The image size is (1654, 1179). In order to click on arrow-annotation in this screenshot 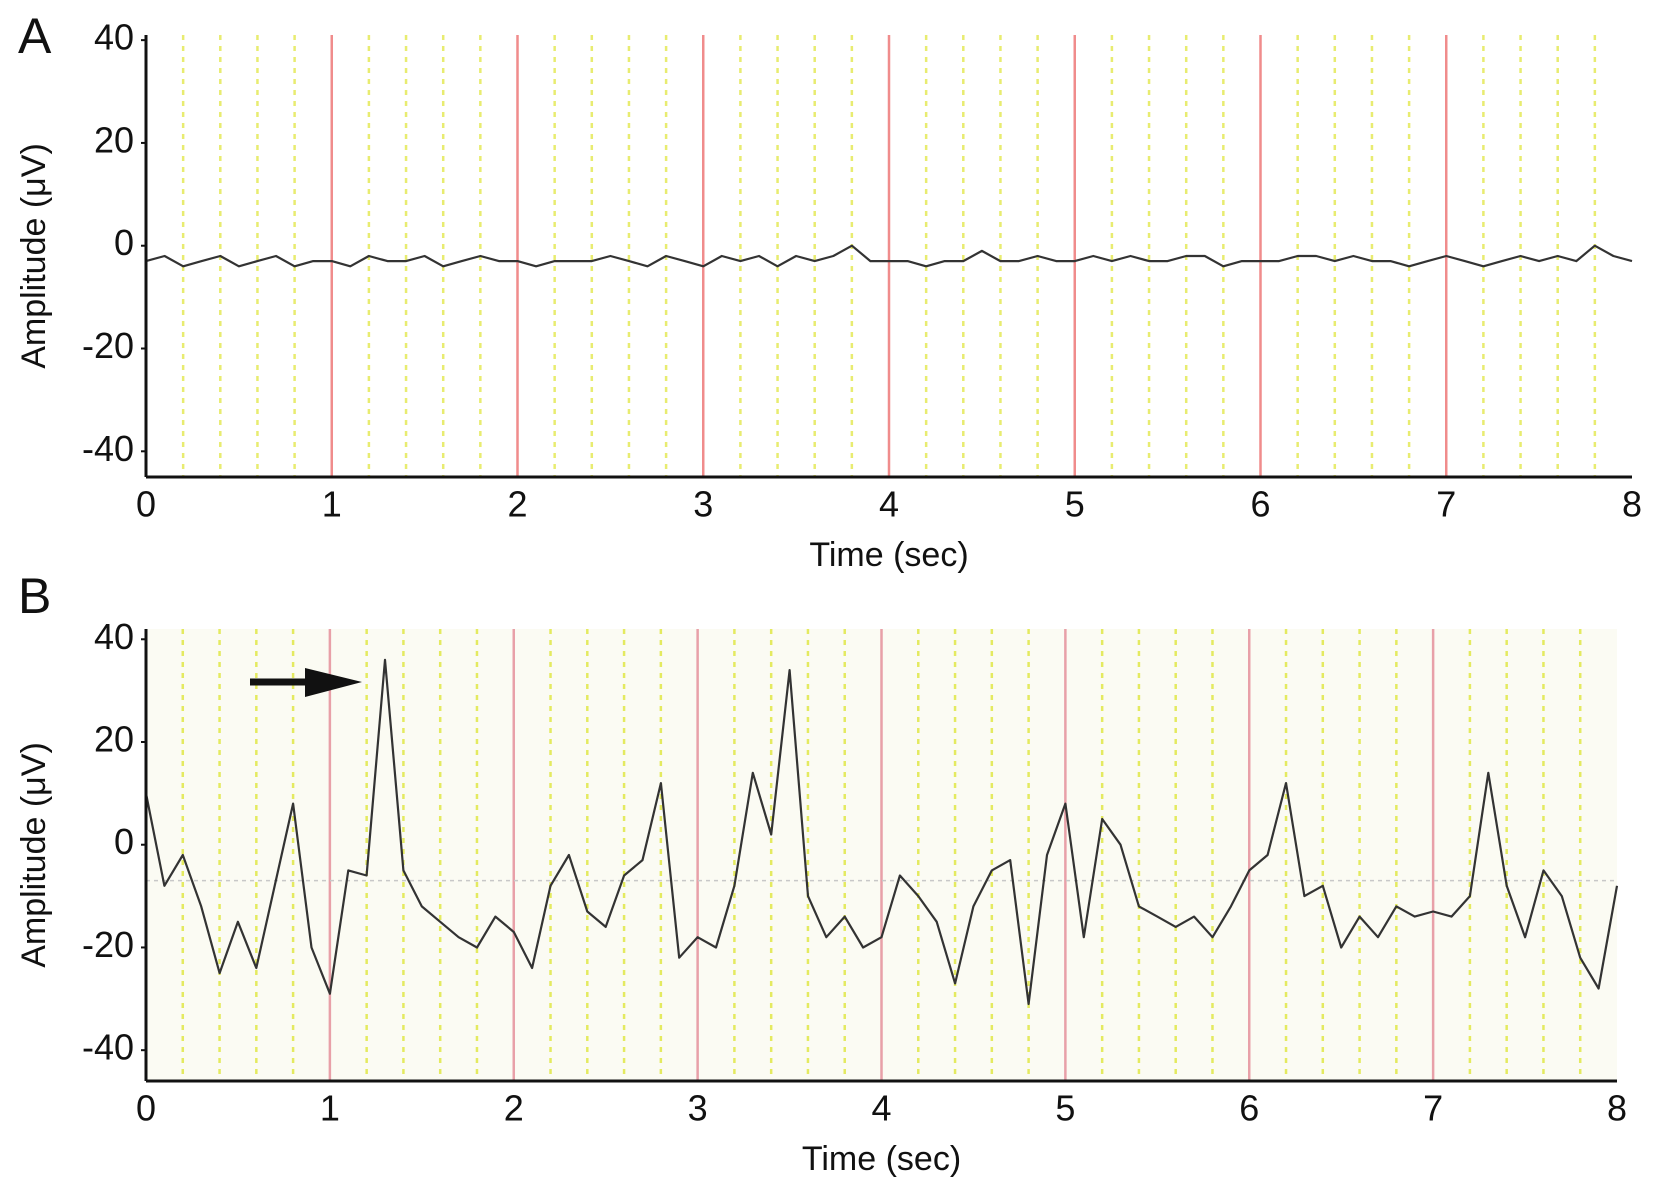, I will do `click(306, 682)`.